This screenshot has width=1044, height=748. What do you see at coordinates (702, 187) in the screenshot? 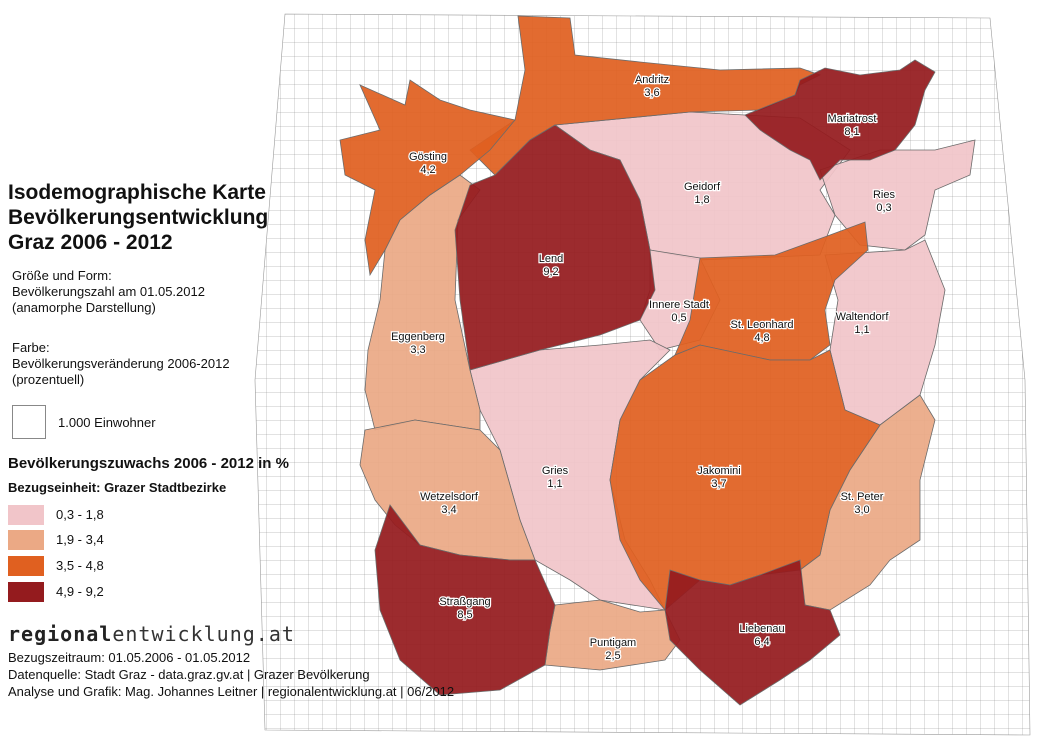
I see `district-name-geidorf: Geidorf` at bounding box center [702, 187].